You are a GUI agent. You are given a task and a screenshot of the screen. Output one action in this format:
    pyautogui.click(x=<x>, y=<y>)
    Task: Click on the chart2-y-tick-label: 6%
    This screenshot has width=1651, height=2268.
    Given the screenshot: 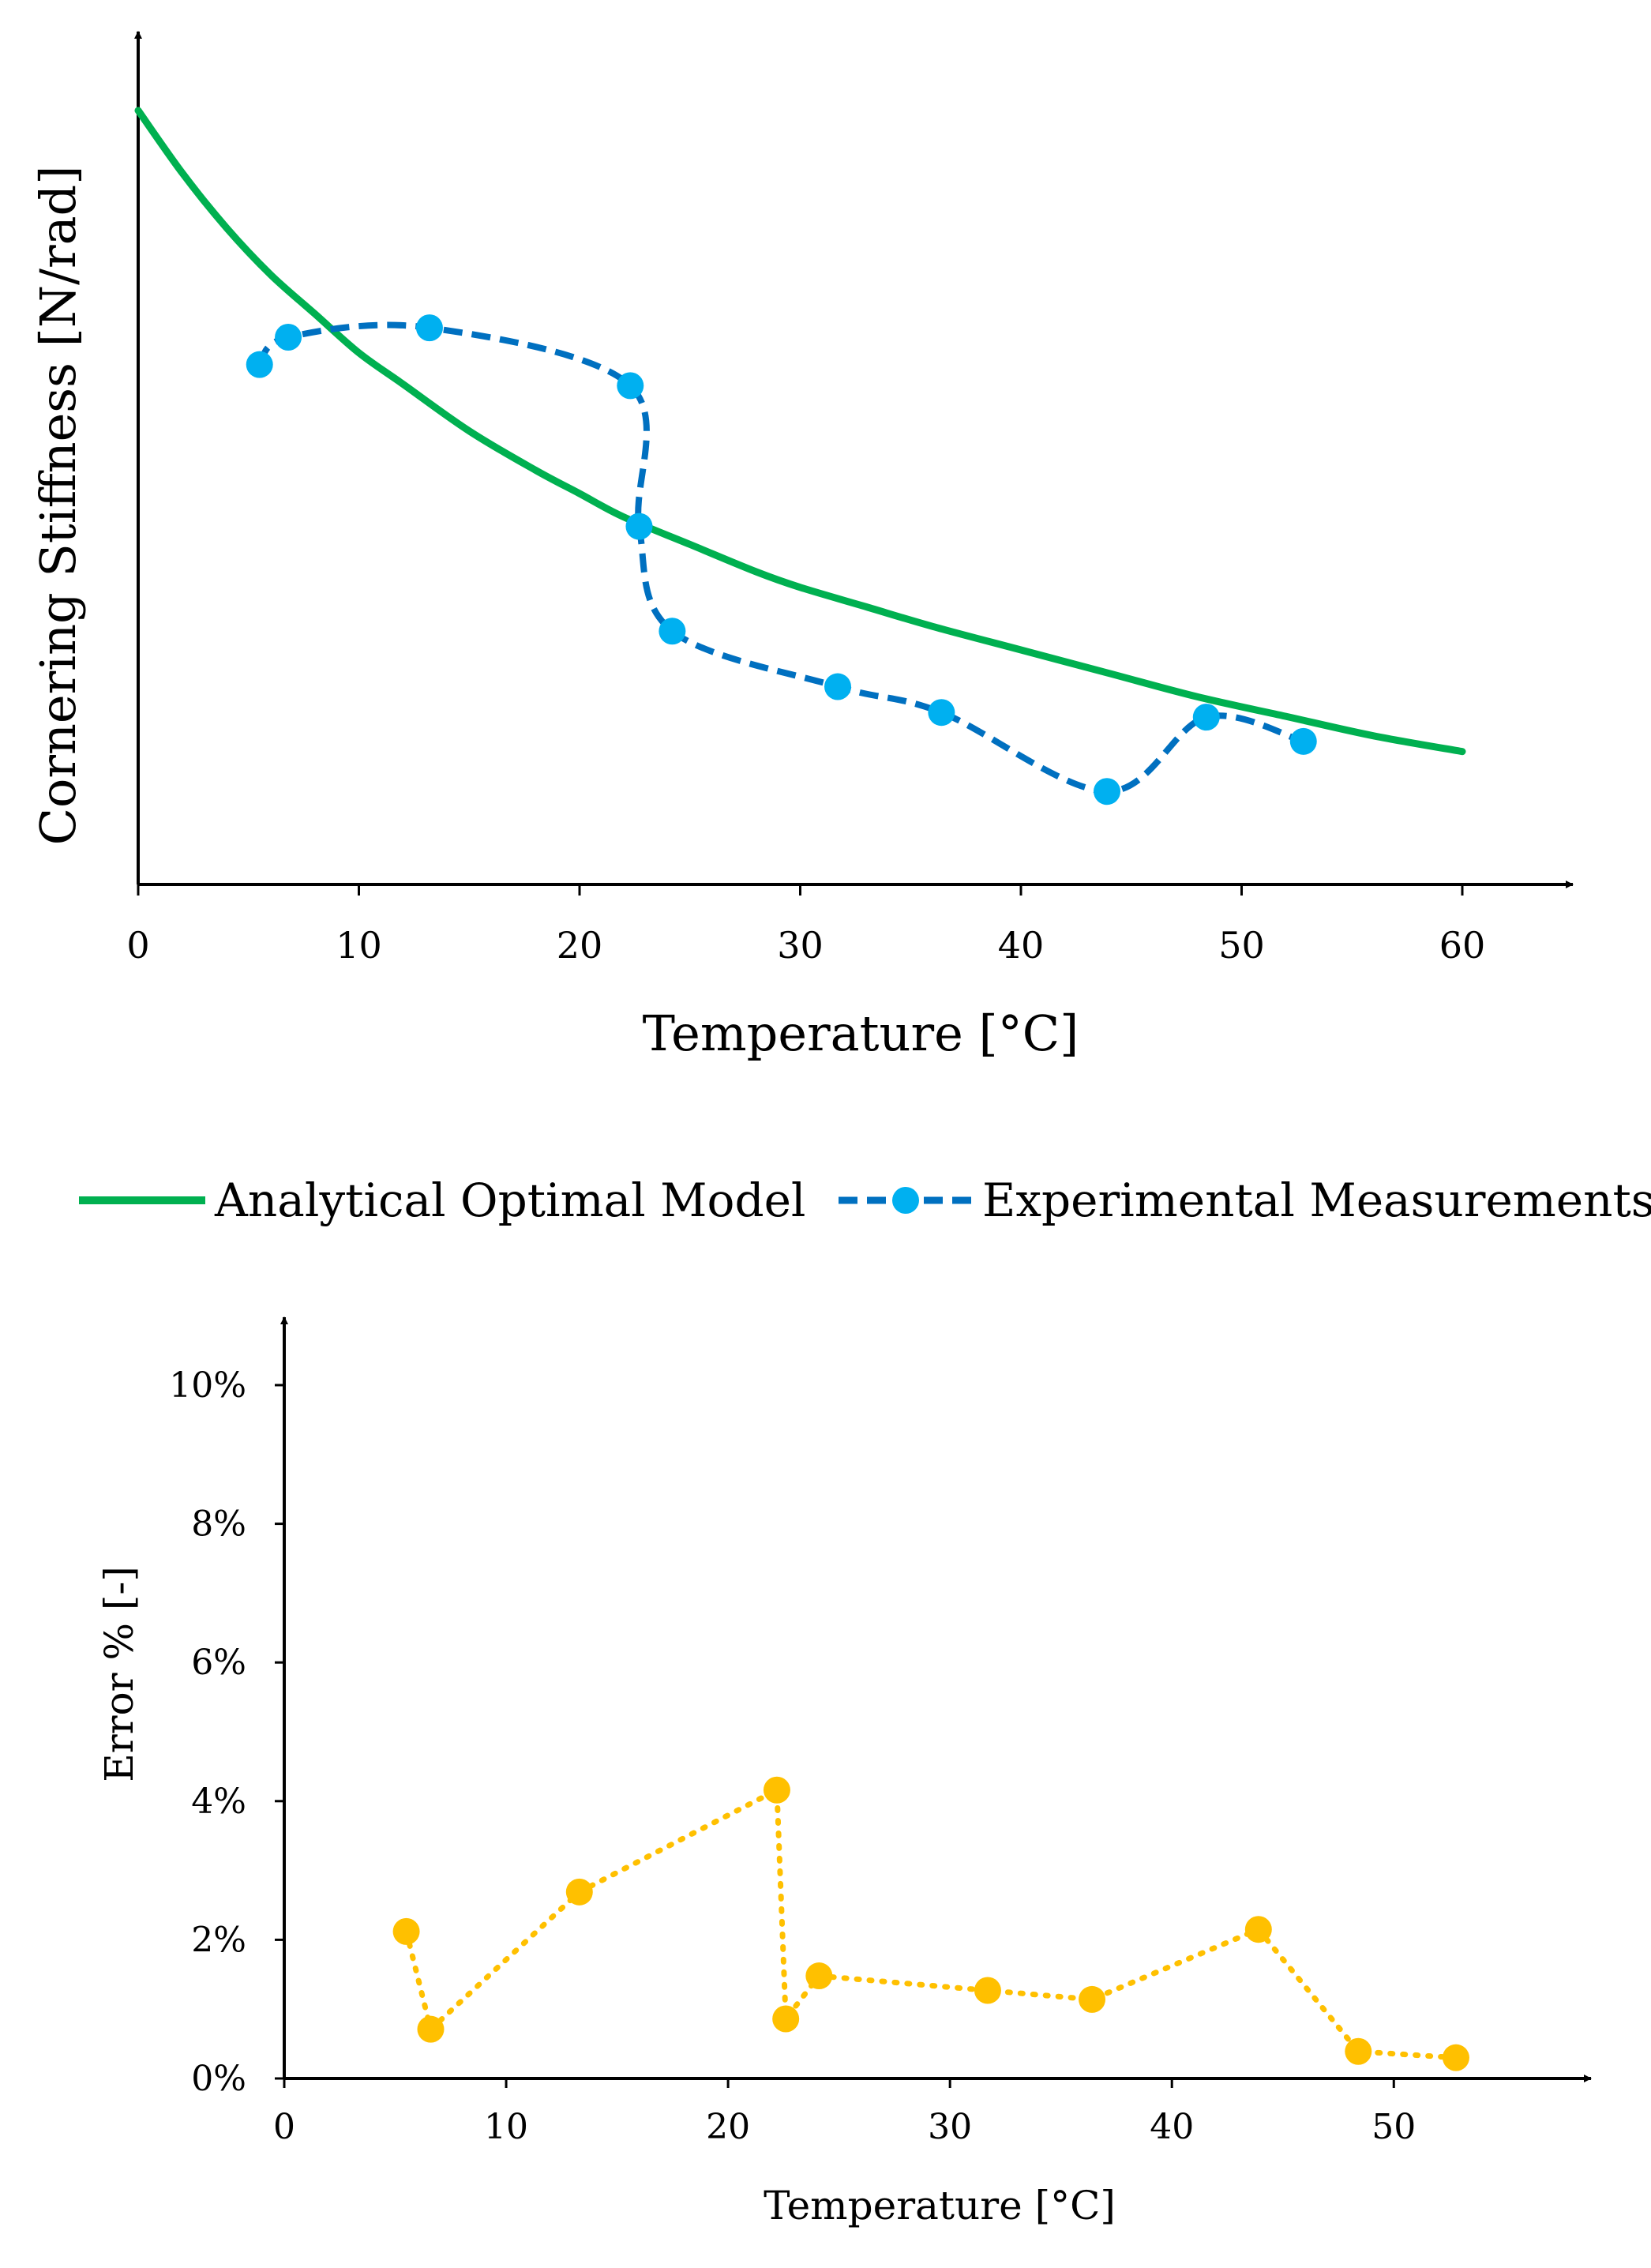 What is the action you would take?
    pyautogui.click(x=218, y=1663)
    